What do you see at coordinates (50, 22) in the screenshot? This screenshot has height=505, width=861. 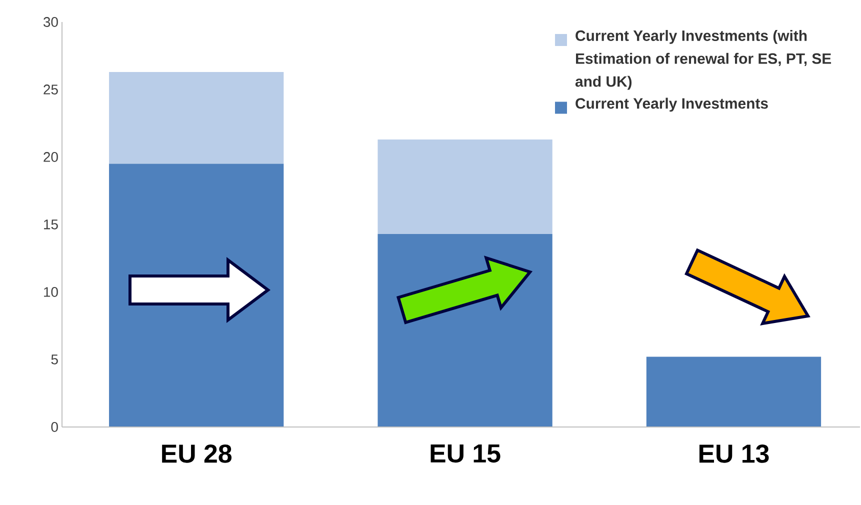 I see `y-tick-label: 30` at bounding box center [50, 22].